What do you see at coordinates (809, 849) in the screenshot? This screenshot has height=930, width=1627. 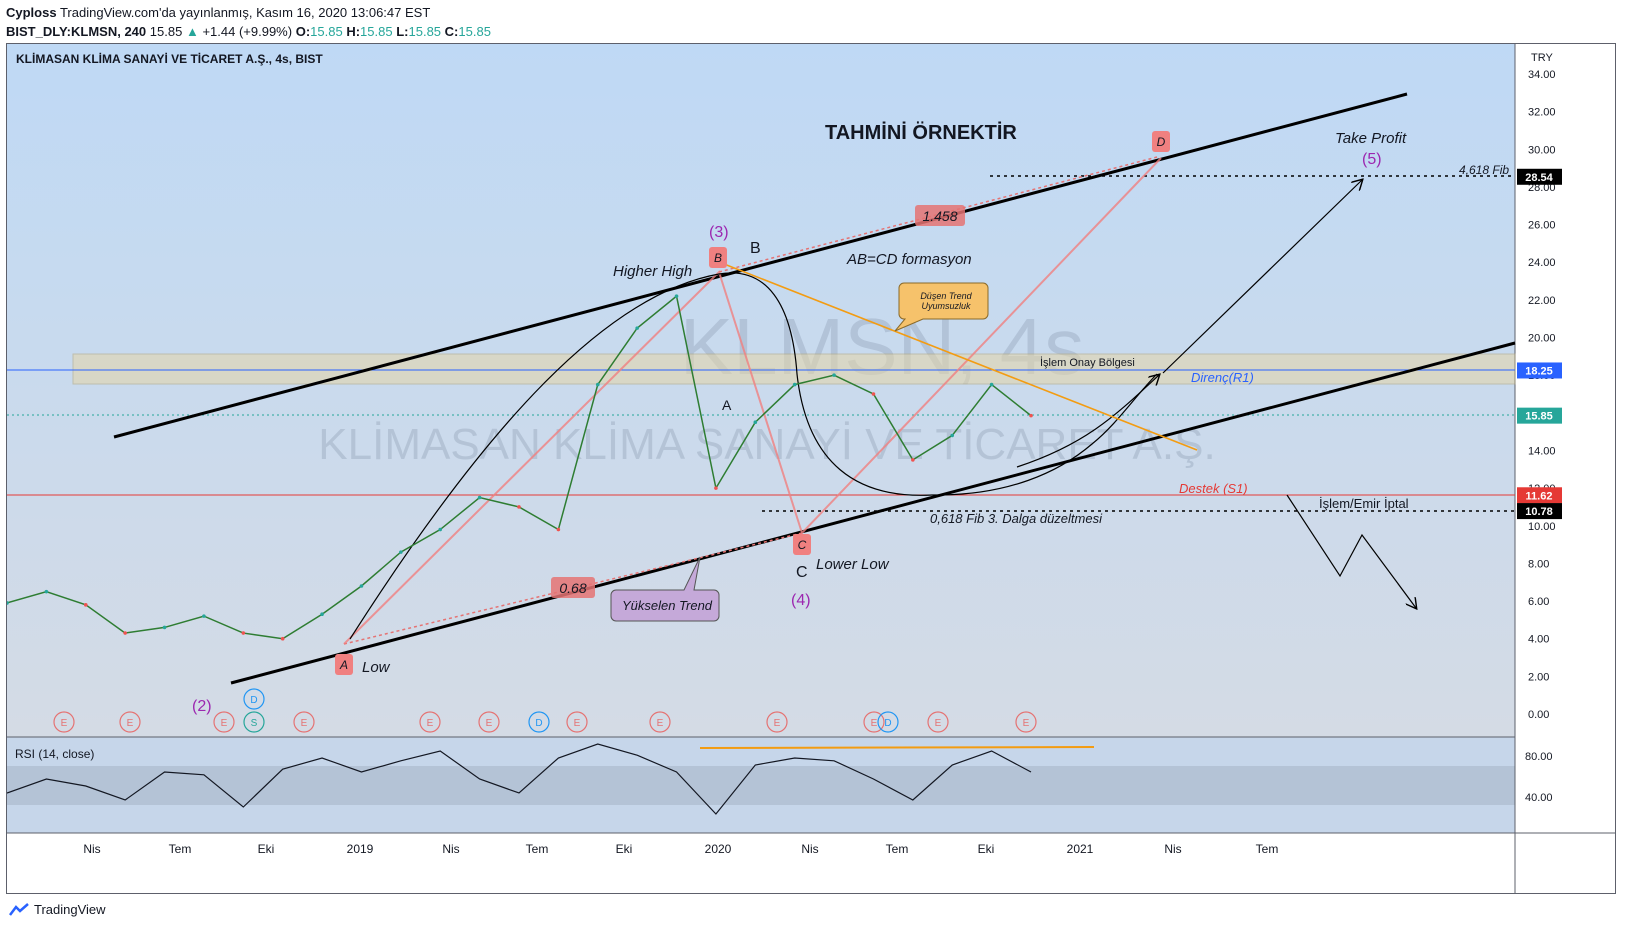 I see `time-tick: Nis` at bounding box center [809, 849].